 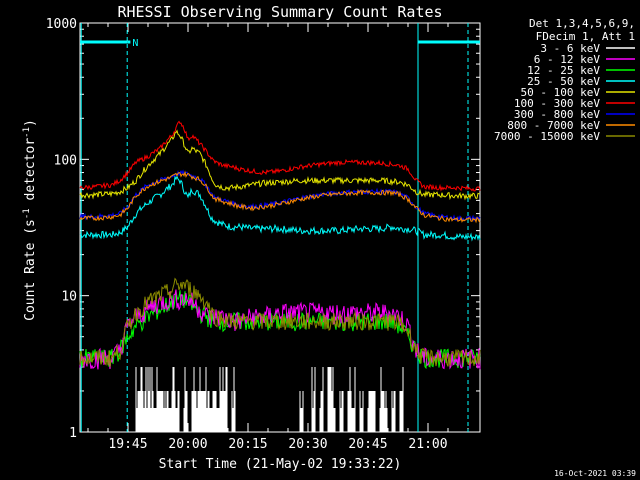 I want to click on y-axis-label: Count Rate (s-1 detector-1), so click(x=30, y=220).